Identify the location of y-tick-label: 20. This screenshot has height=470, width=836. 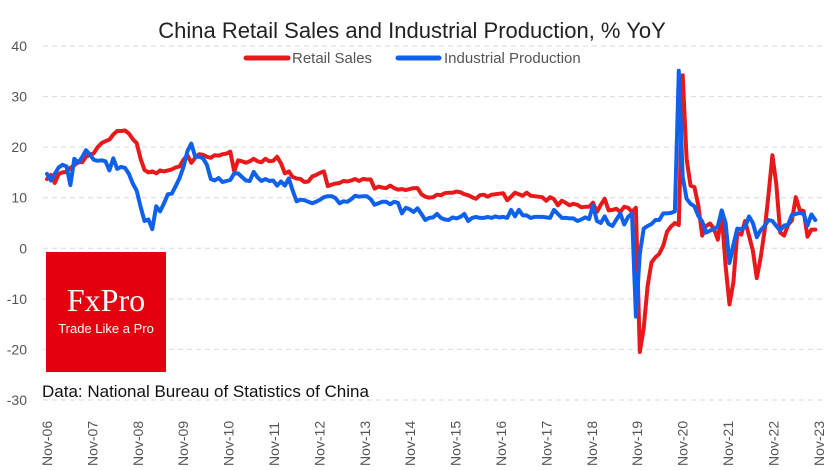
(19, 147).